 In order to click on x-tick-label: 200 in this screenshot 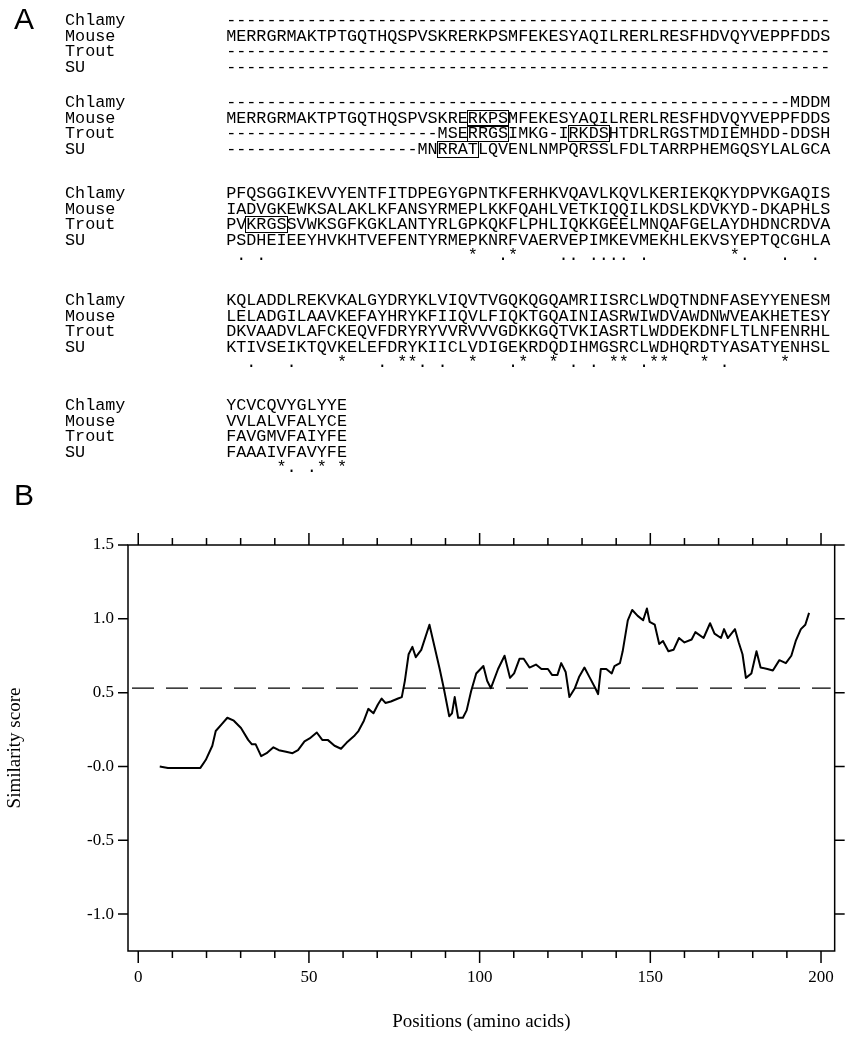, I will do `click(821, 976)`.